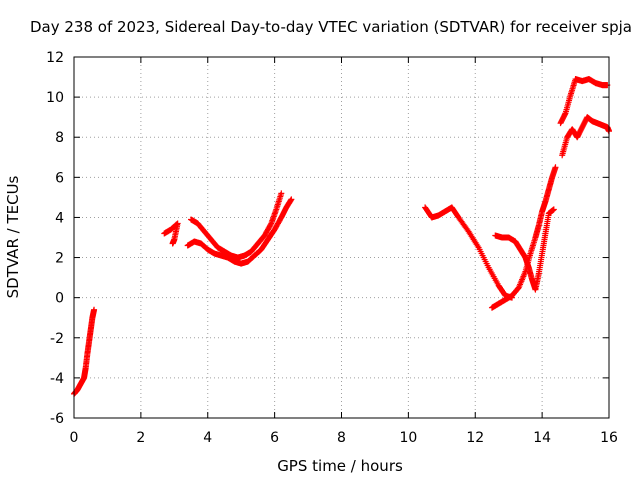 This screenshot has width=640, height=480. What do you see at coordinates (340, 466) in the screenshot?
I see `x-axis-label: GPS time / hours` at bounding box center [340, 466].